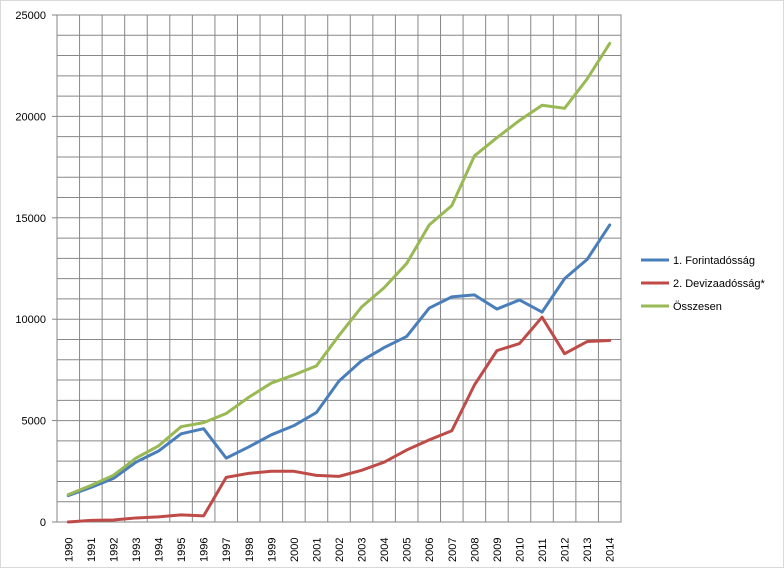  I want to click on y-tick-label: 15000, so click(30, 219).